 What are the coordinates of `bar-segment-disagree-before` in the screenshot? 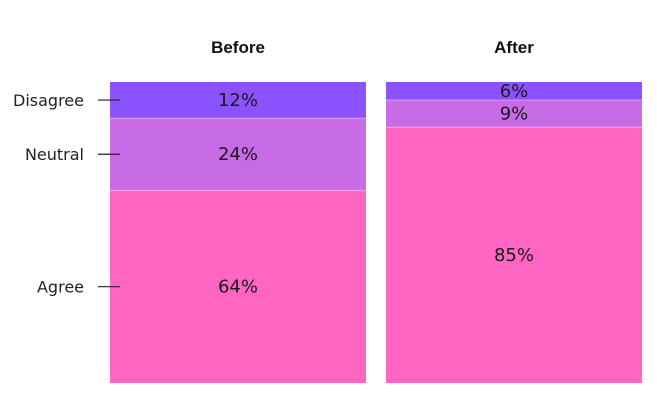 It's located at (238, 100).